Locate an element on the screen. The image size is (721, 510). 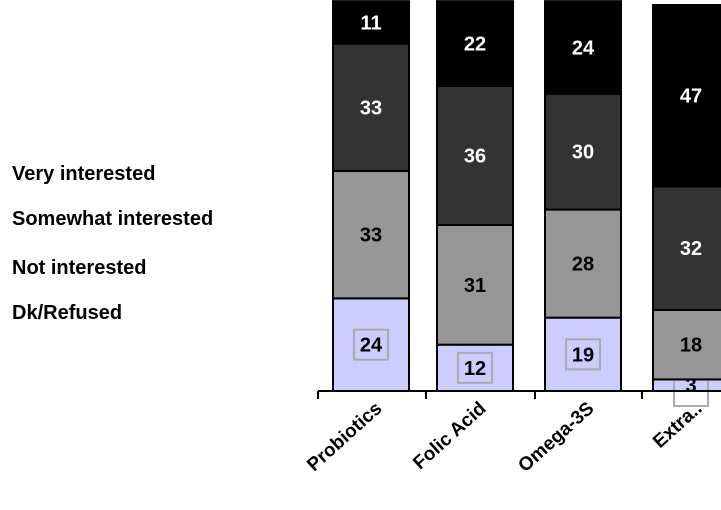
data-label-omega-3s-not-interested: 28 is located at coordinates (583, 265).